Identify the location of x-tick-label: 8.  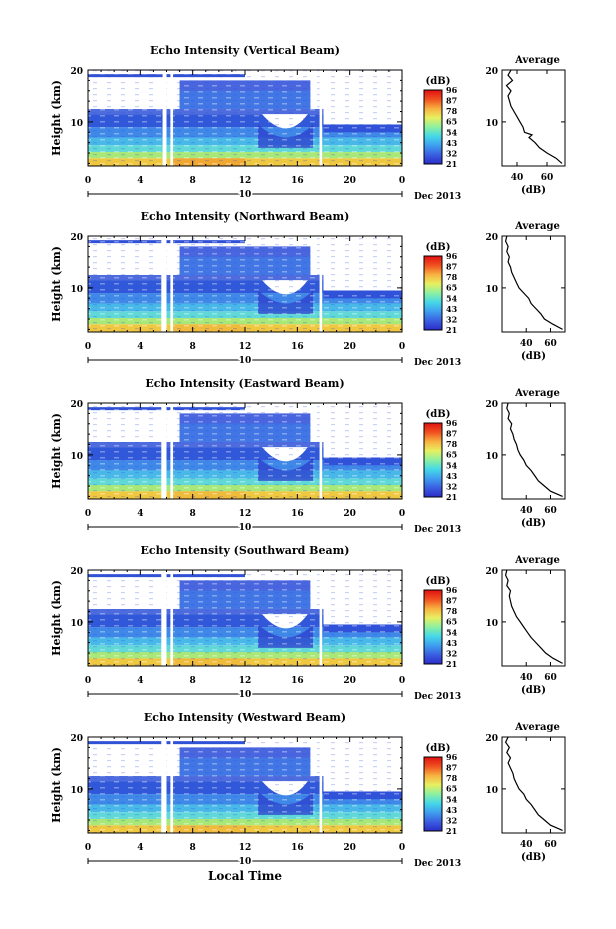
(193, 681).